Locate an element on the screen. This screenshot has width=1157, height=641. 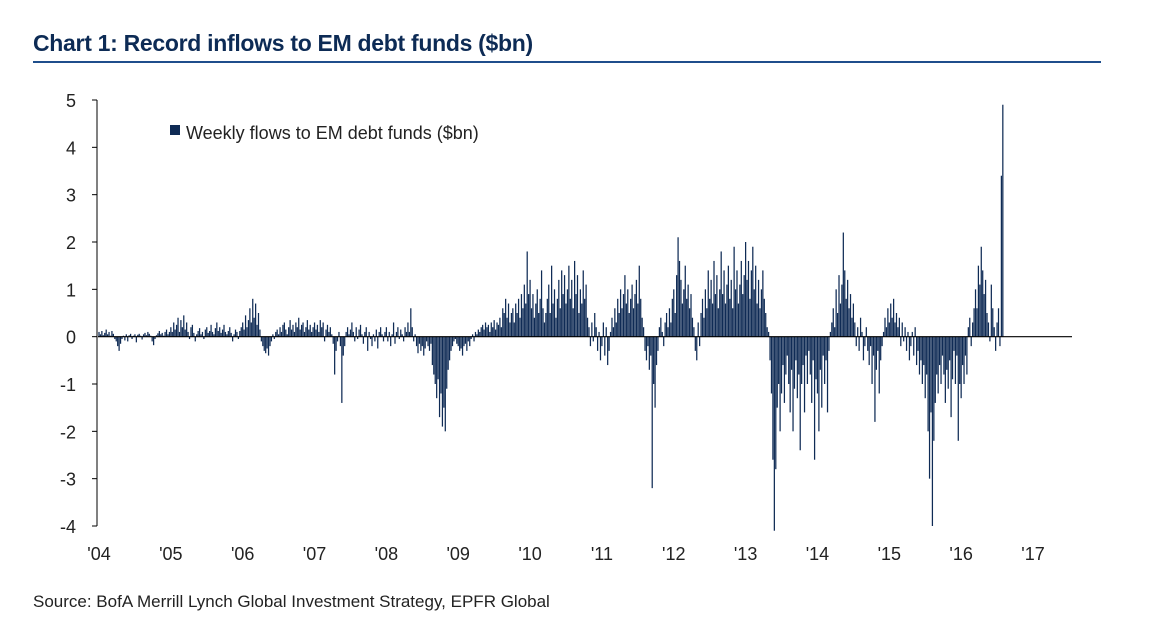
x-tick-label: '10 is located at coordinates (529, 554).